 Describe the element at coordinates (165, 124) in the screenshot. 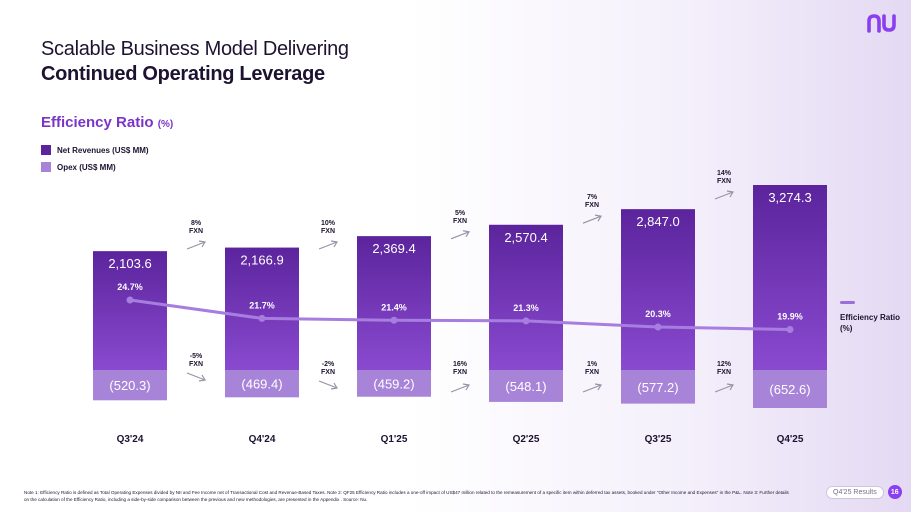

I see `chart-subtitle-unit: (%)` at that location.